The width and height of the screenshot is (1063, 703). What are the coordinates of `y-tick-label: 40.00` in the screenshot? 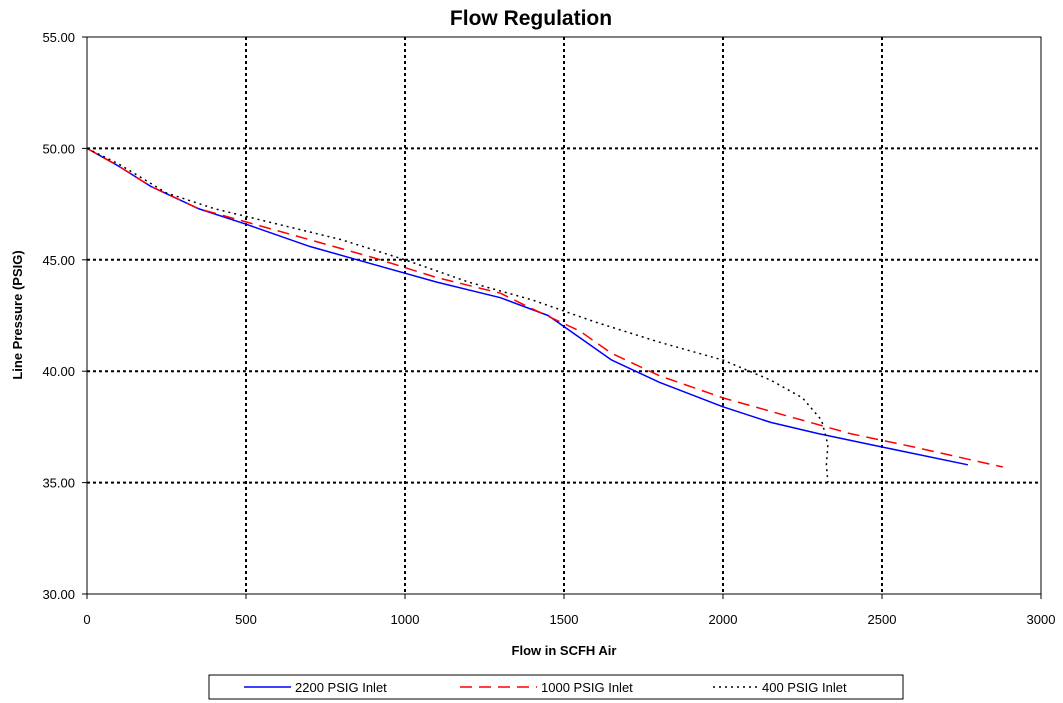 It's located at (58, 371).